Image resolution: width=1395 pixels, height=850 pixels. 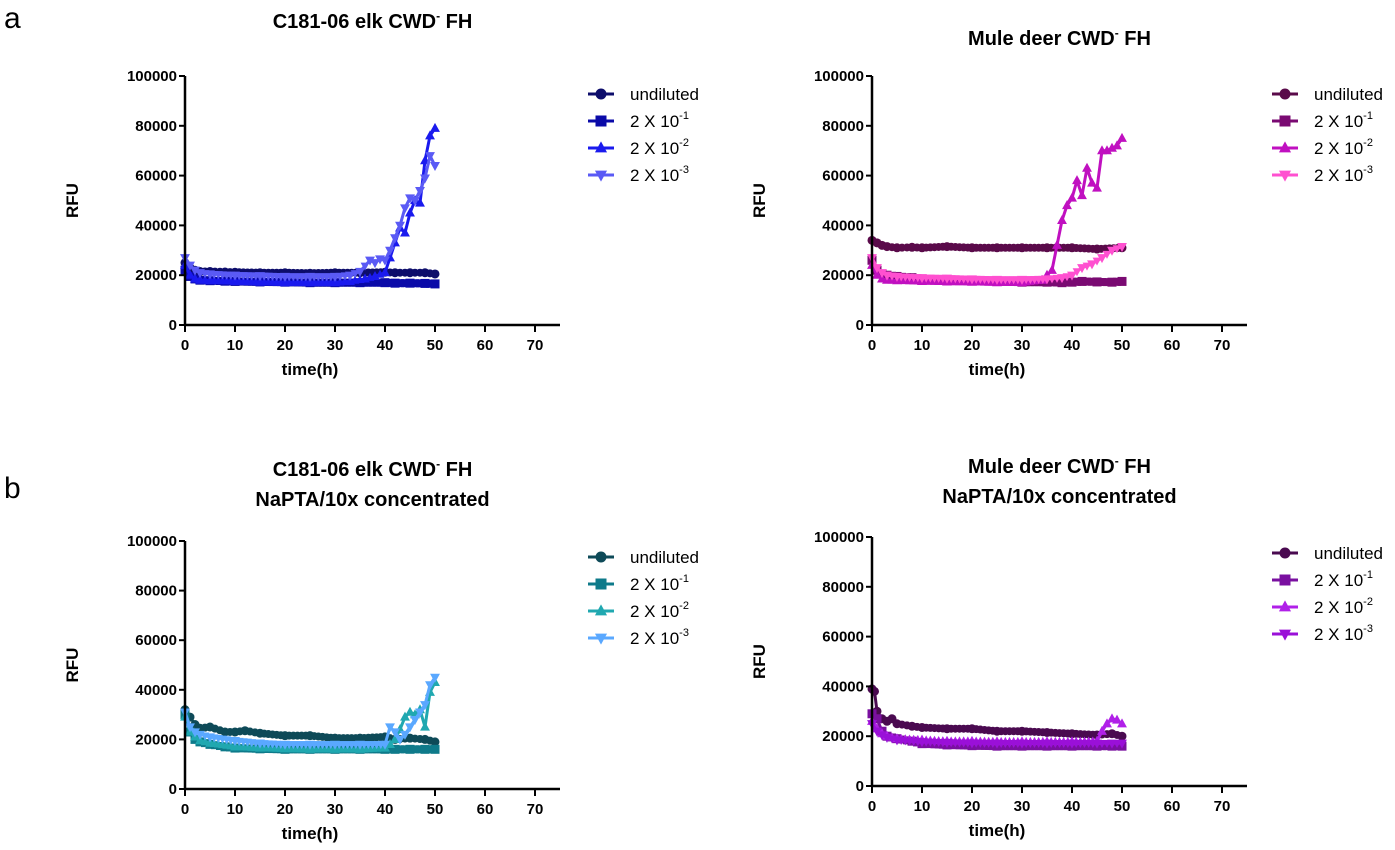 What do you see at coordinates (156, 739) in the screenshot?
I see `y-tick-label: 20000` at bounding box center [156, 739].